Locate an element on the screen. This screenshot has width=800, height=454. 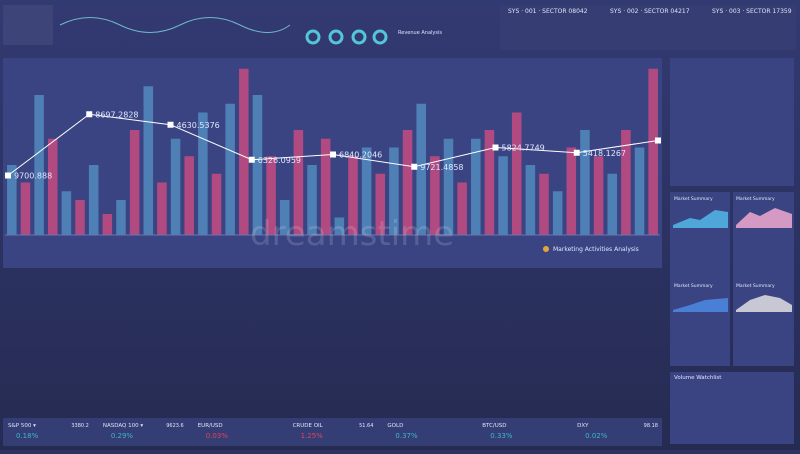
gauges is located at coordinates (346, 37).